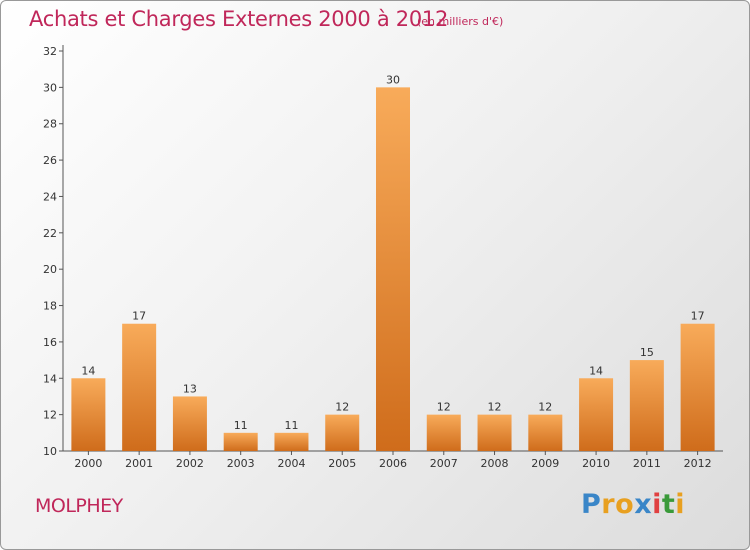  Describe the element at coordinates (393, 79) in the screenshot. I see `bar-value-label: 30` at that location.